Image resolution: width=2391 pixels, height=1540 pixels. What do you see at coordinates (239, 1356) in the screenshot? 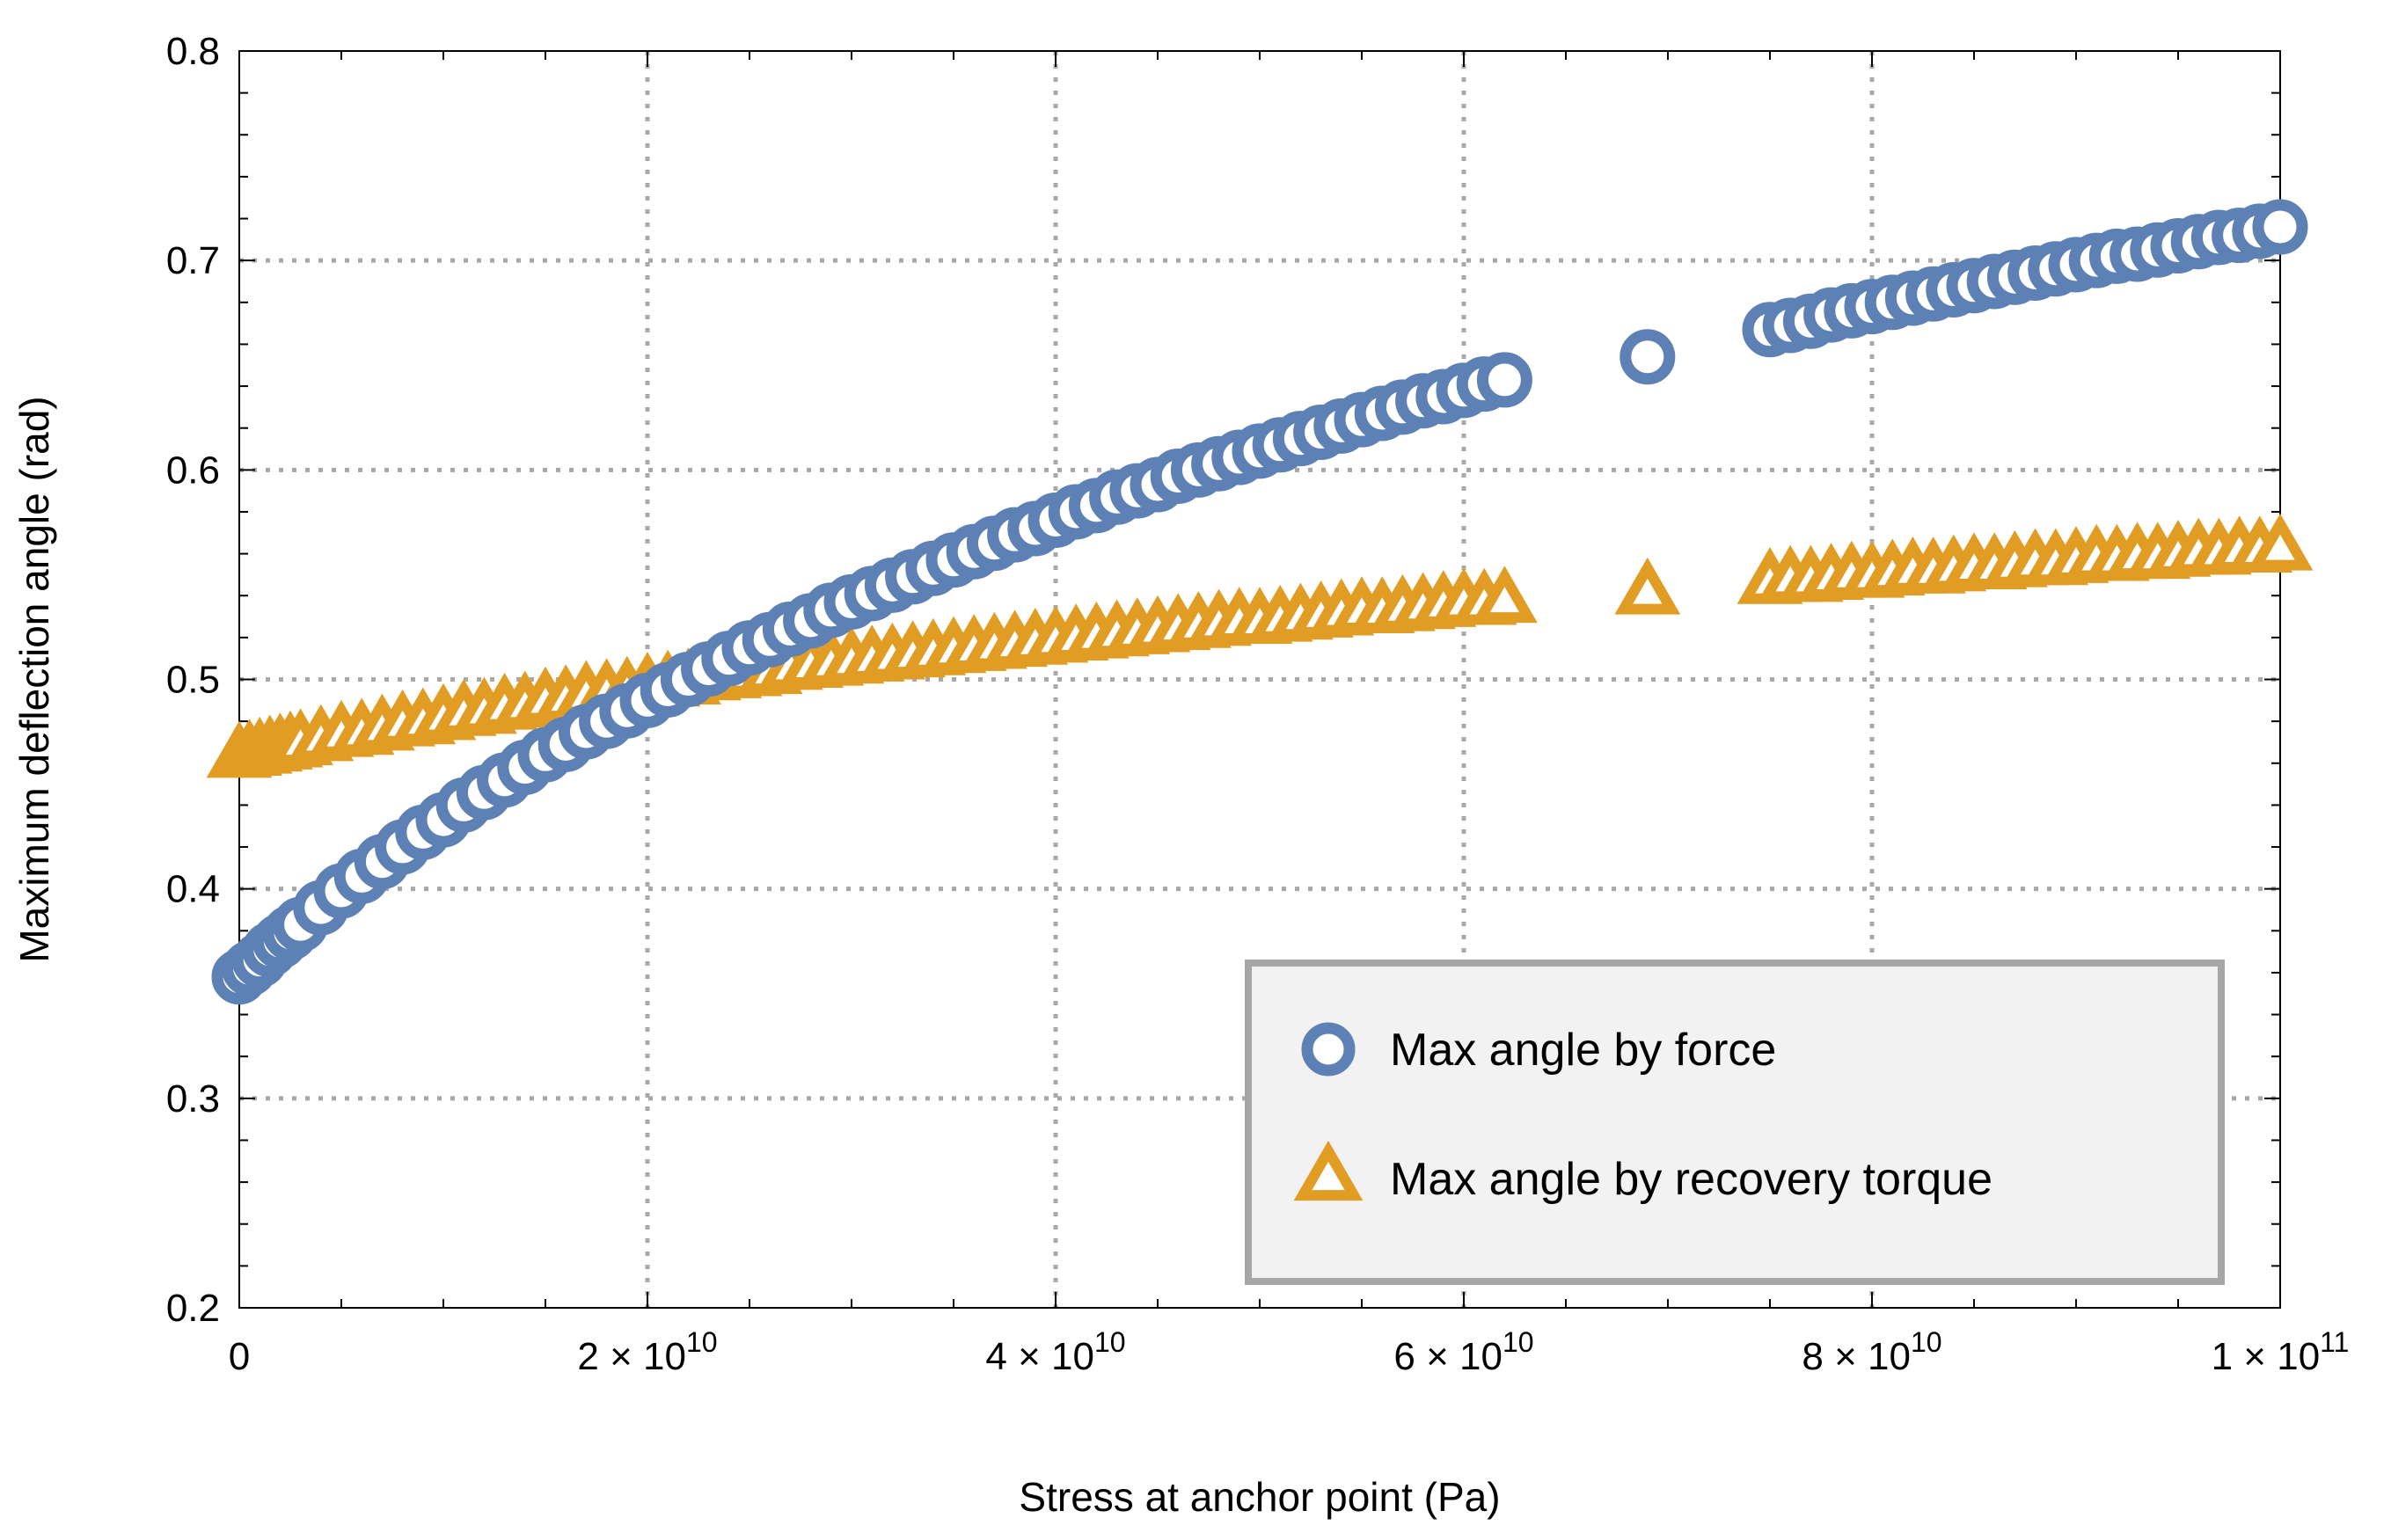
I see `x-tick-label: 0` at bounding box center [239, 1356].